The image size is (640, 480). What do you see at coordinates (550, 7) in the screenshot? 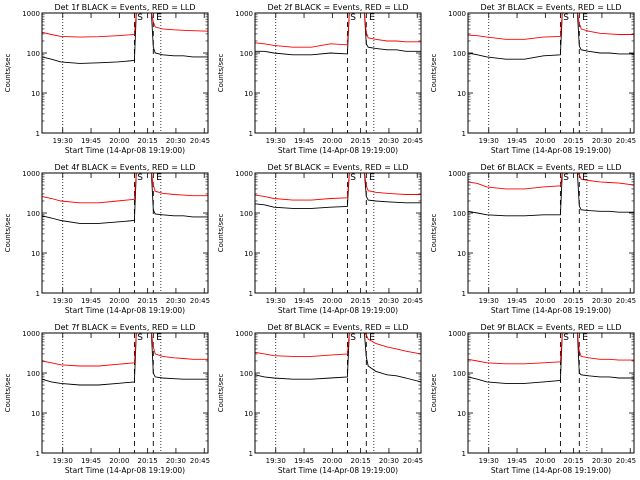
I see `chart-title: Det 3f BLACK = Events, RED = LLD` at bounding box center [550, 7].